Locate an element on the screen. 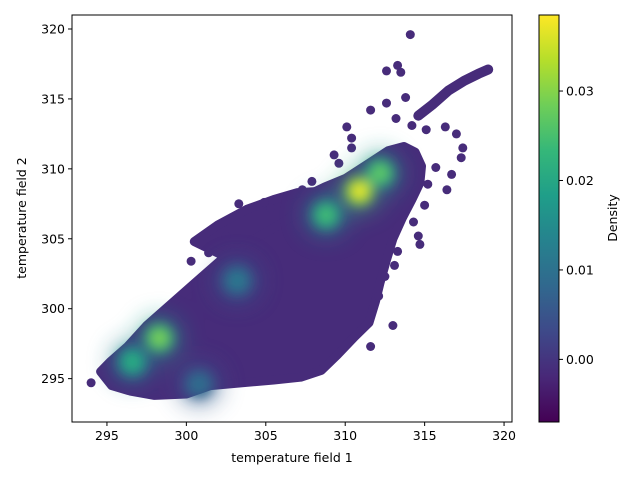  y-axis: 295 300 305 310 315 320 is located at coordinates (56, 203).